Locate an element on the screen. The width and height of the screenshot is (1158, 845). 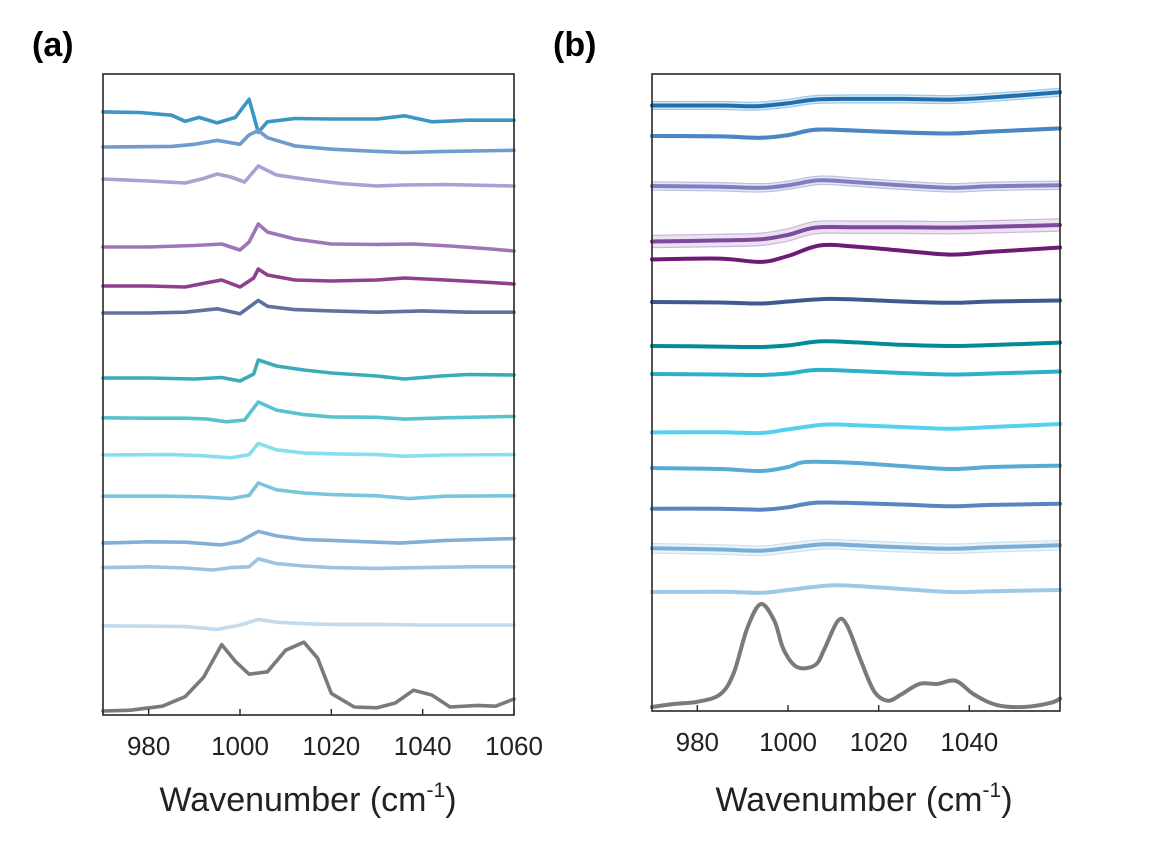
panel-a-x-axis-label: Wavenumber (cm is located at coordinates (292, 800).